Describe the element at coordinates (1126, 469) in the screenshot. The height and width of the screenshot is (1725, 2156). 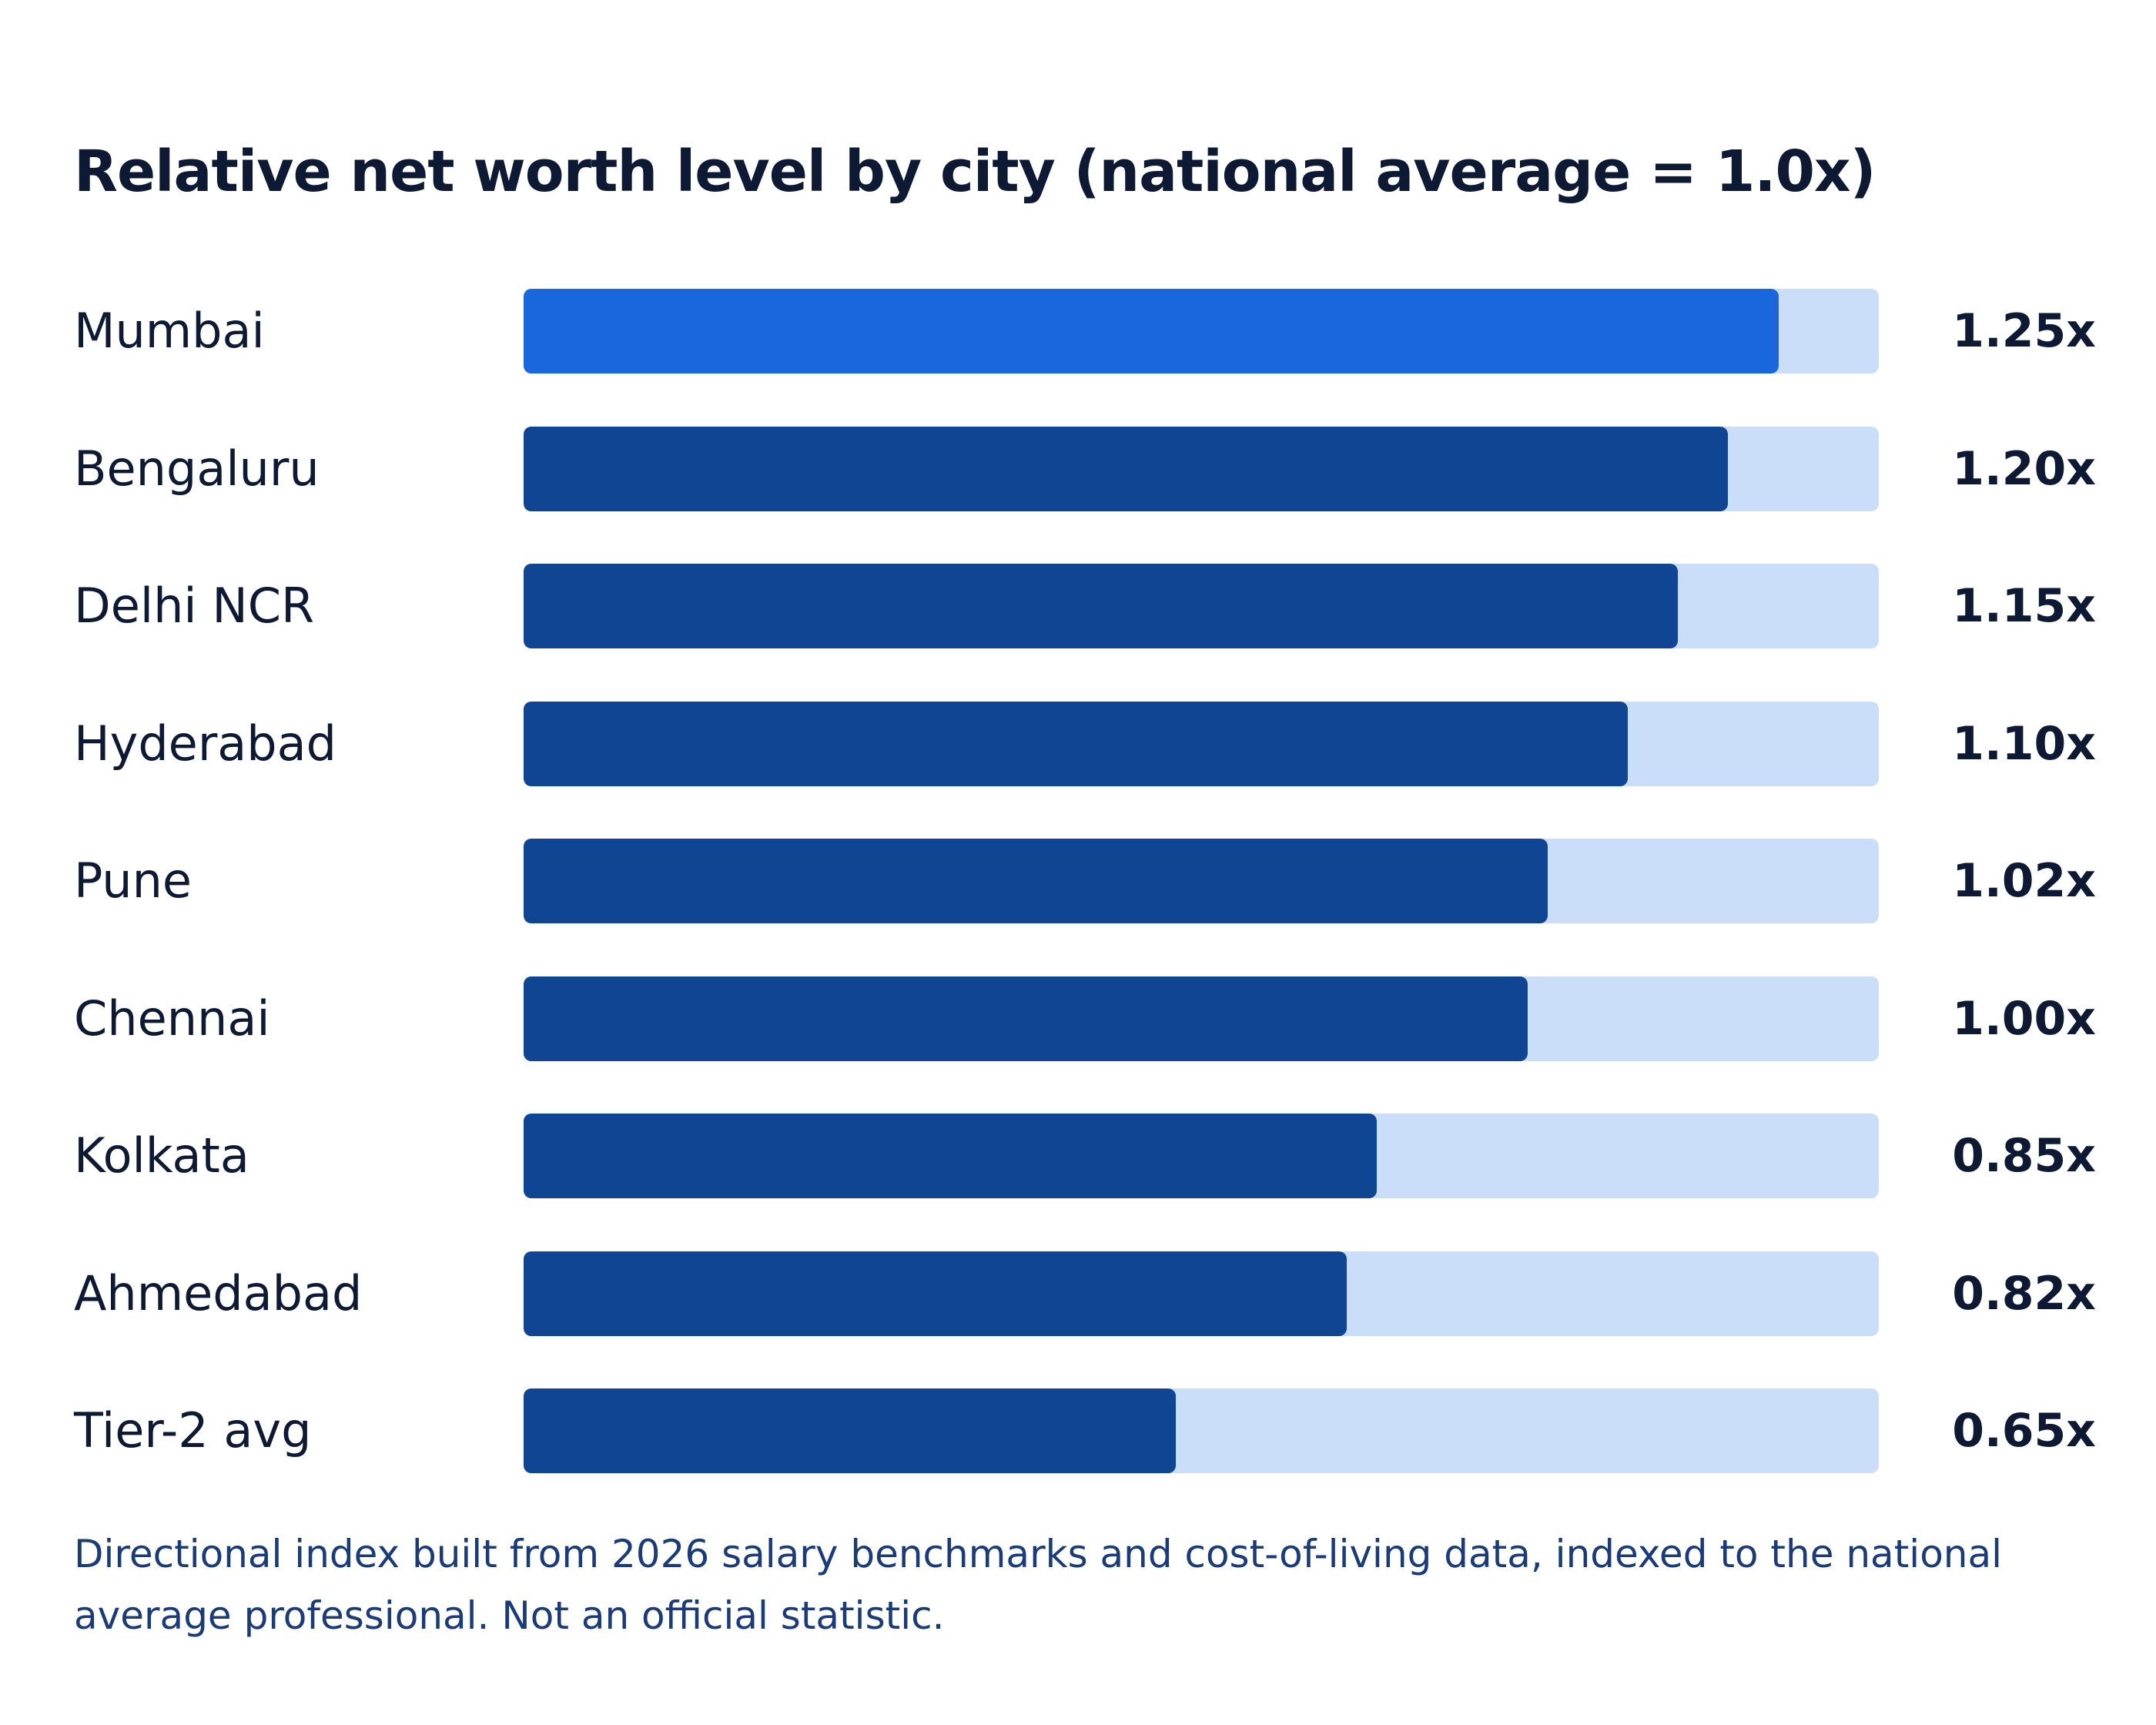
I see `bar-bengaluru` at that location.